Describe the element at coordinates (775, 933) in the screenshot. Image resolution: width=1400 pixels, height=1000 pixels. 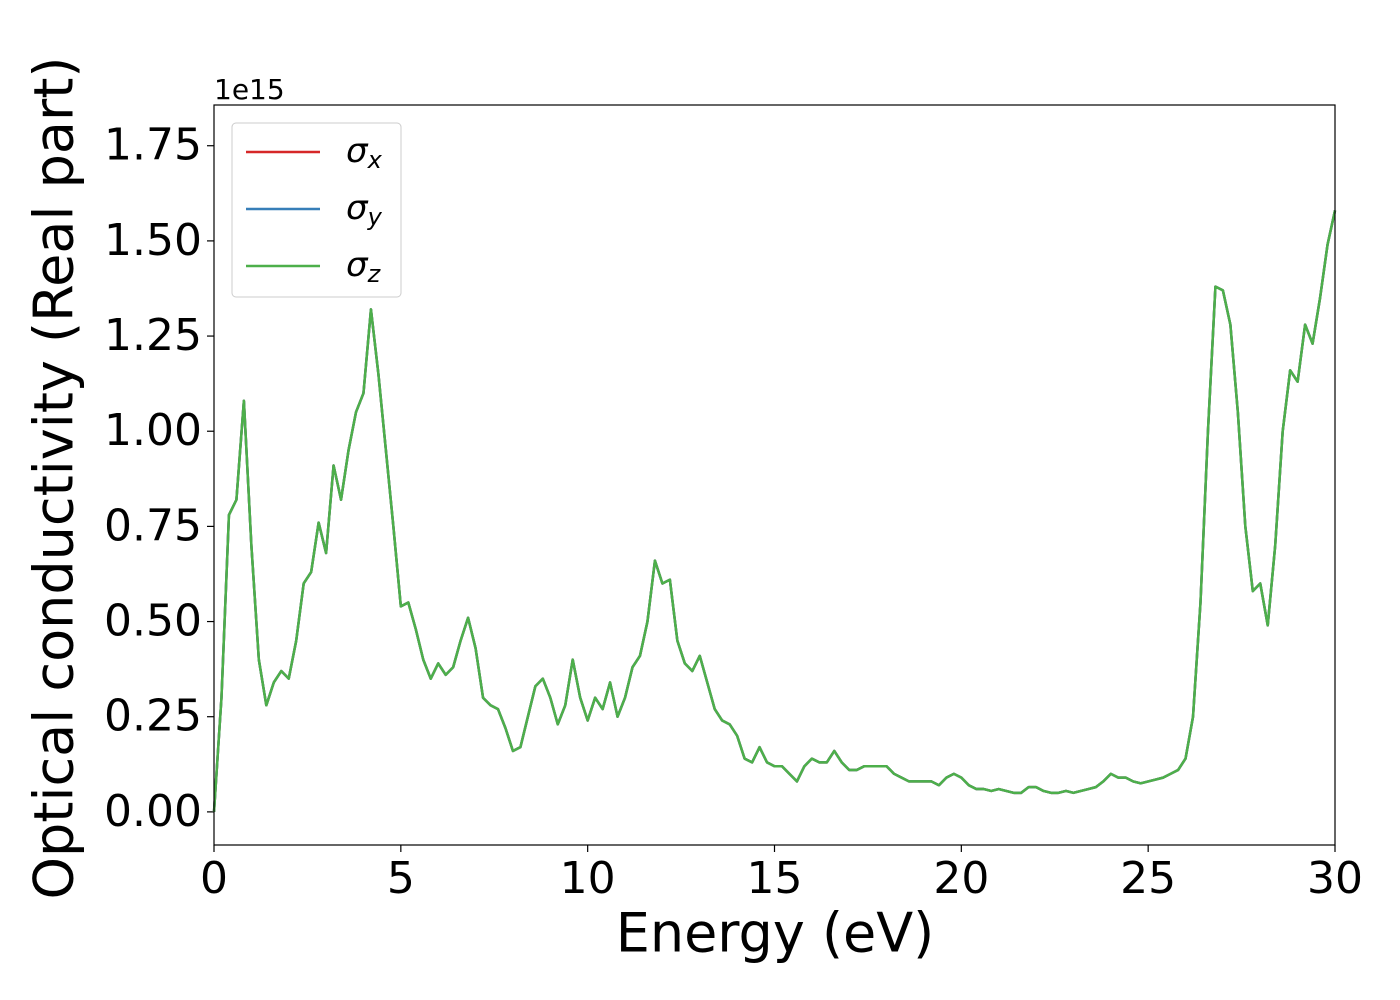
I see `x-axis-label: Energy (eV)` at that location.